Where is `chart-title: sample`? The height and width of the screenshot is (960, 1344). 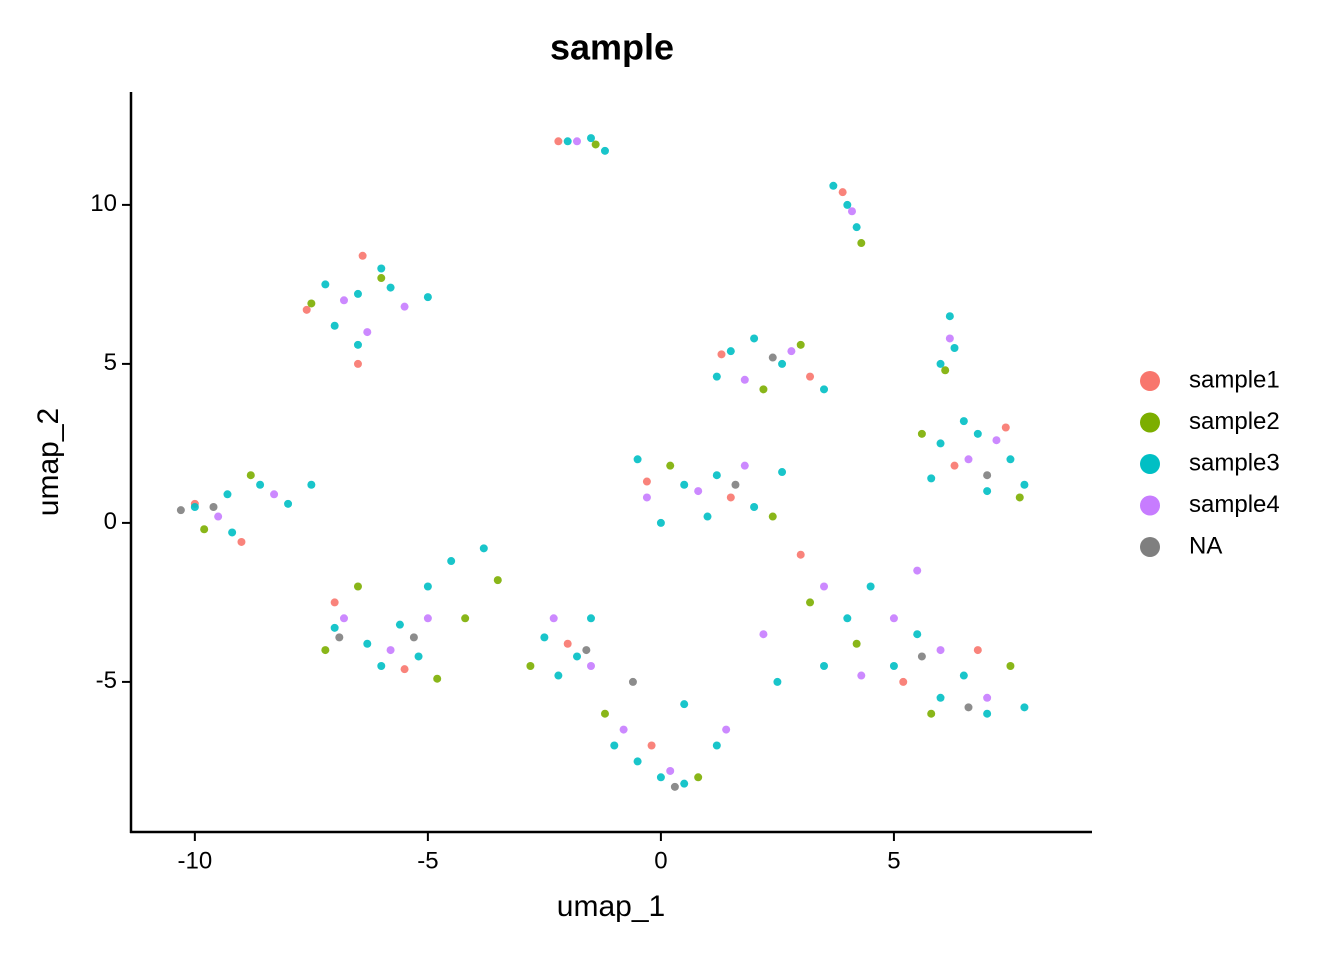 chart-title: sample is located at coordinates (612, 47).